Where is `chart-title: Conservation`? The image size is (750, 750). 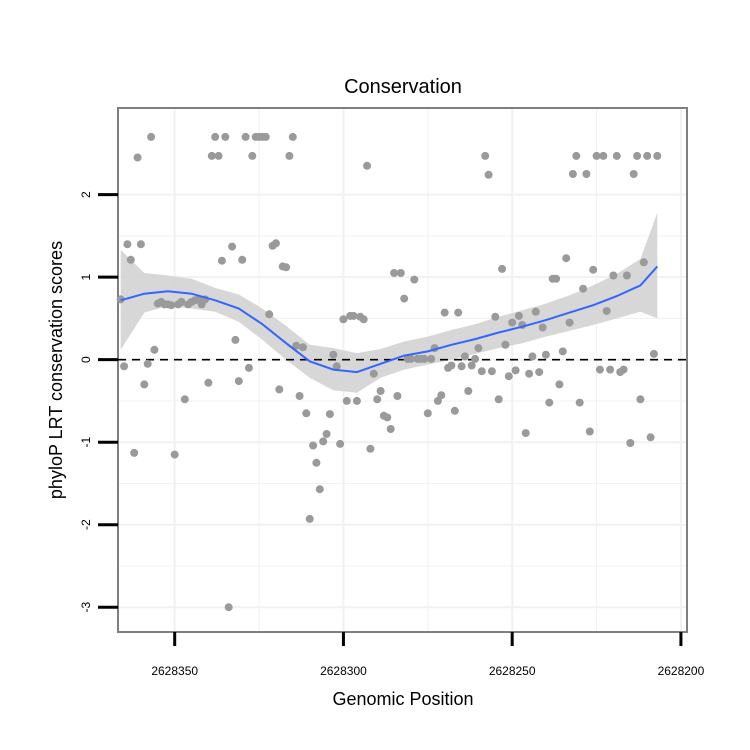
chart-title: Conservation is located at coordinates (403, 87).